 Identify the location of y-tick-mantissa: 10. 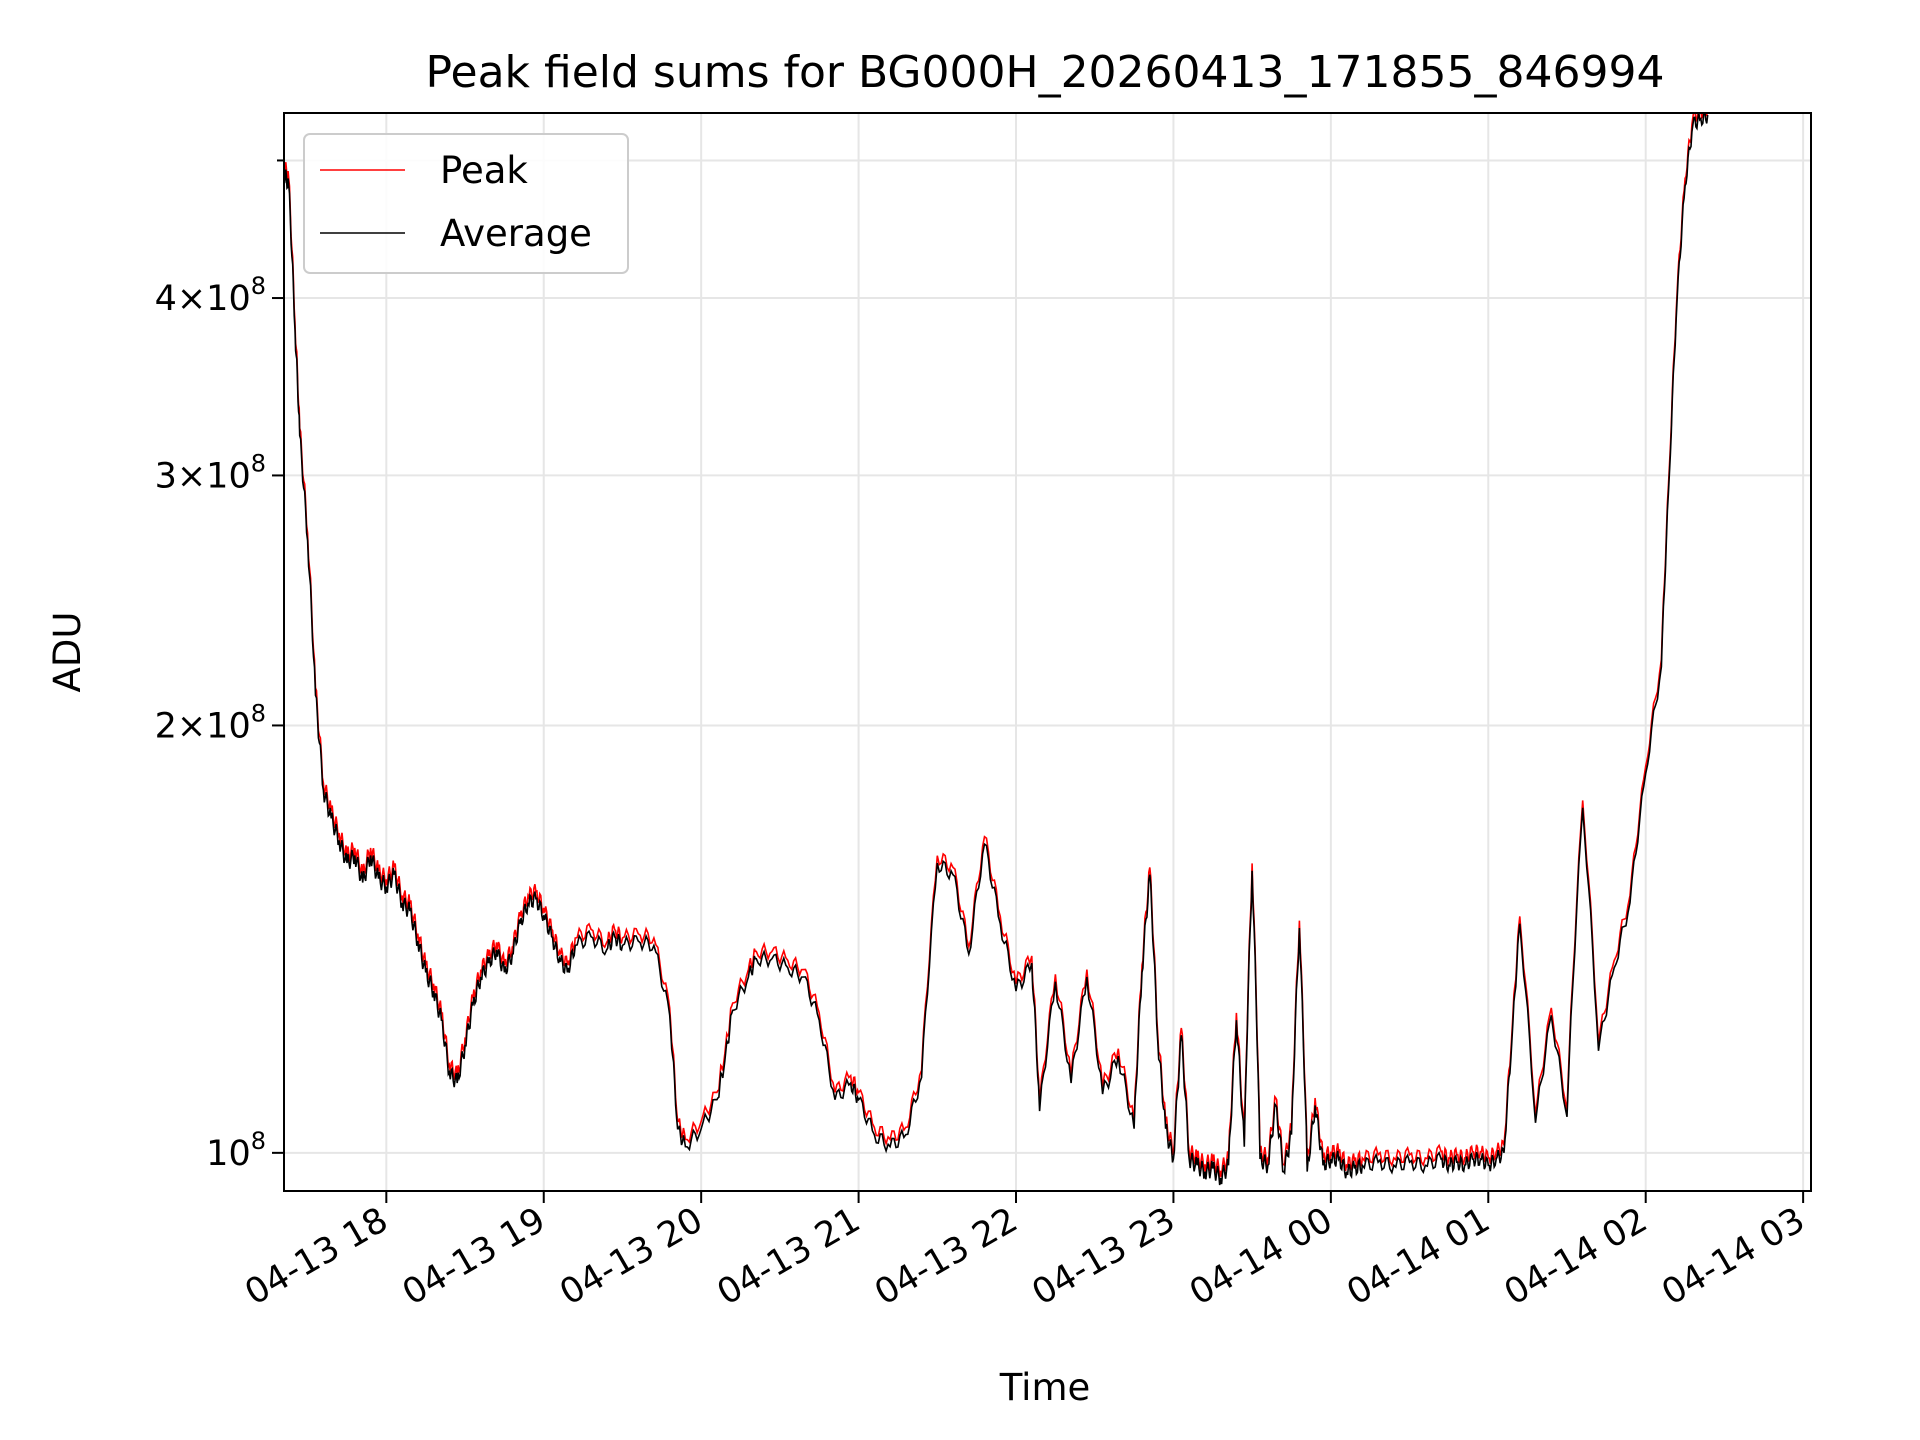
(228, 1154).